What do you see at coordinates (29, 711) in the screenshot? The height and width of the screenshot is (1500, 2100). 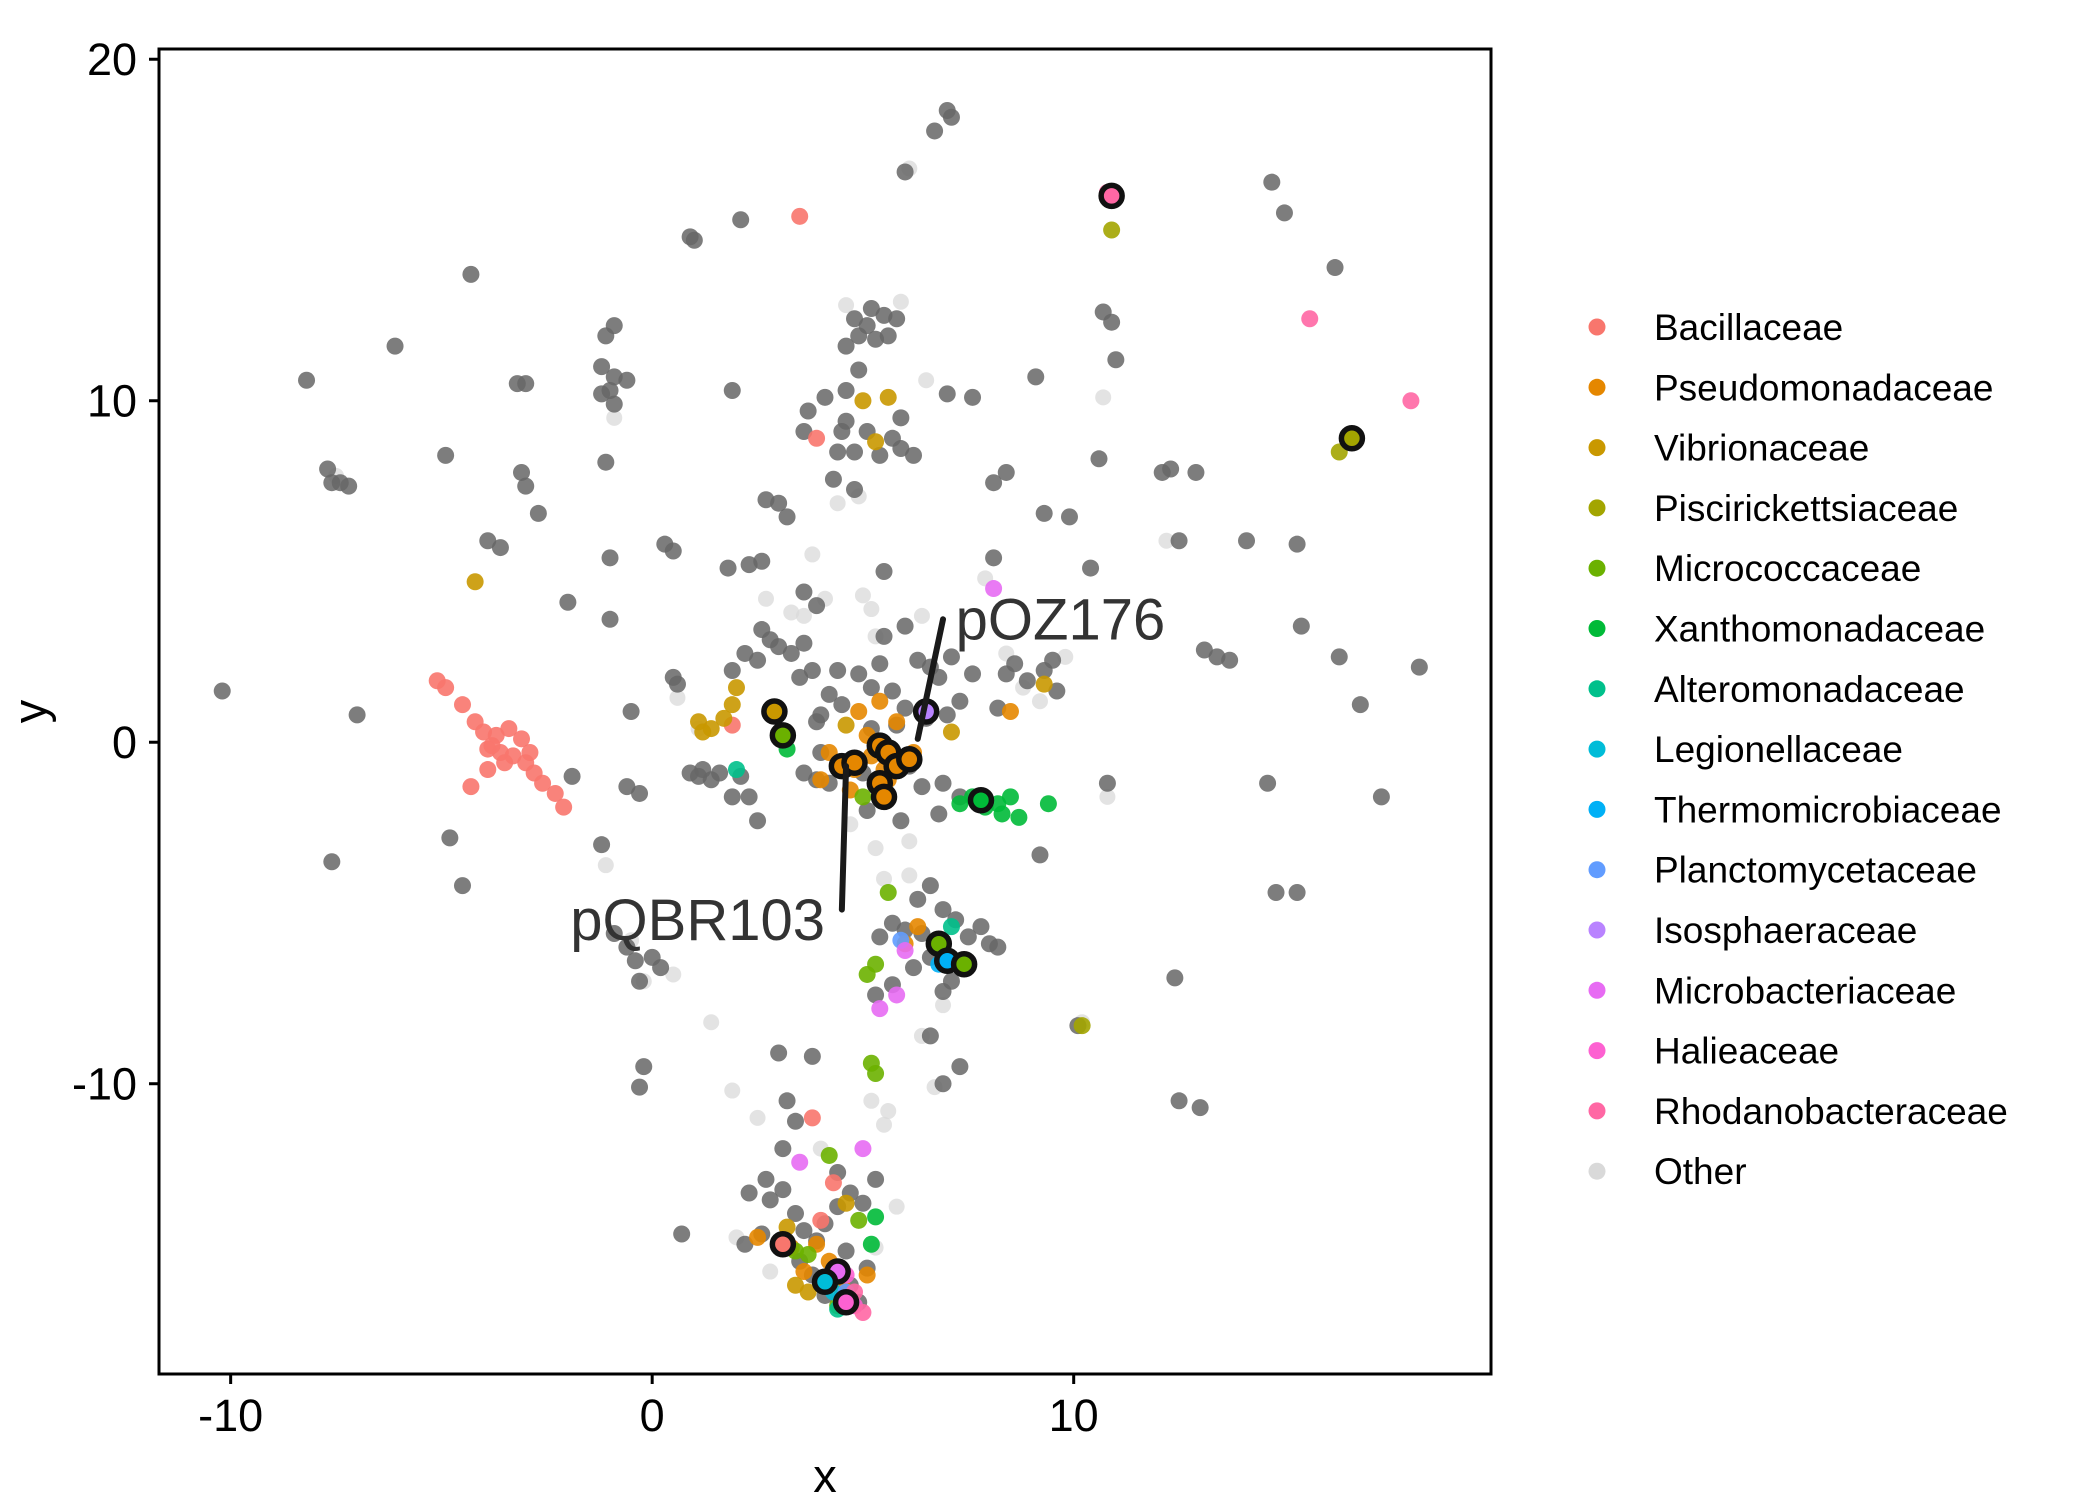 I see `y-axis-title: y` at bounding box center [29, 711].